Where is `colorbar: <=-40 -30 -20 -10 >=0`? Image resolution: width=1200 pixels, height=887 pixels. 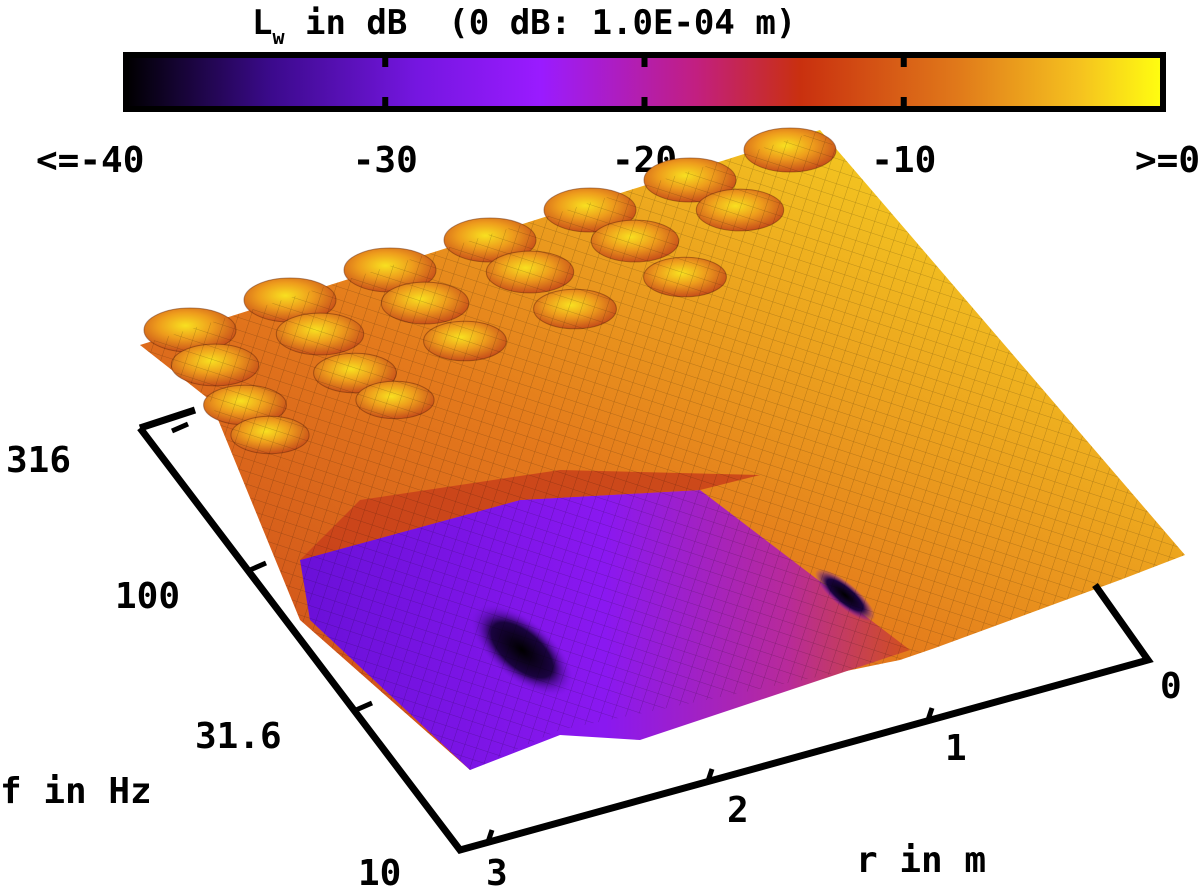
colorbar: <=-40 -30 -20 -10 >=0 is located at coordinates (618, 116).